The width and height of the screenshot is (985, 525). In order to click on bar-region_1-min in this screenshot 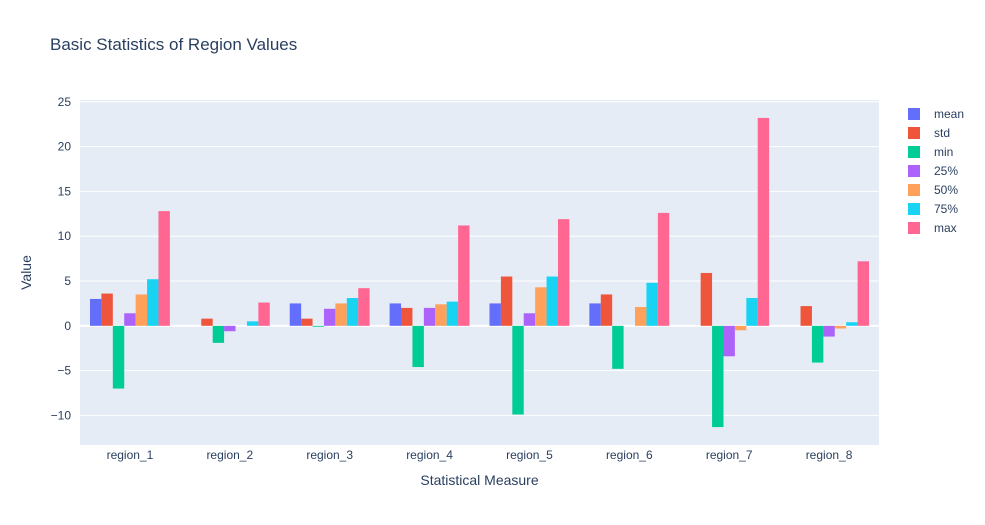, I will do `click(118, 357)`.